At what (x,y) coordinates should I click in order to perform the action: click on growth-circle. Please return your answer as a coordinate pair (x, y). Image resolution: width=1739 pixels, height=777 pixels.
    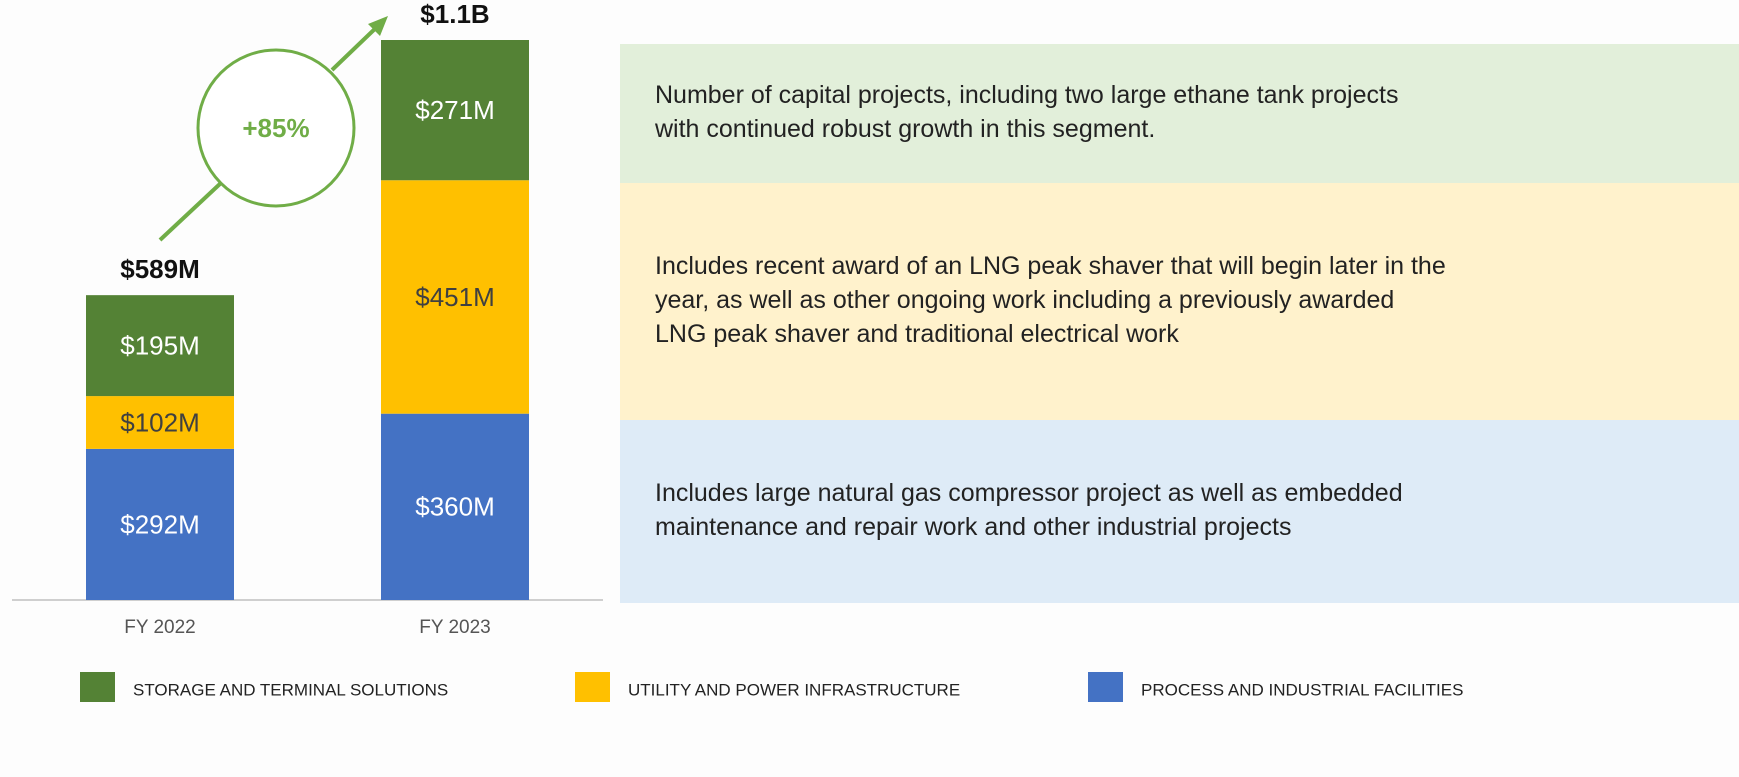
    Looking at the image, I should click on (276, 128).